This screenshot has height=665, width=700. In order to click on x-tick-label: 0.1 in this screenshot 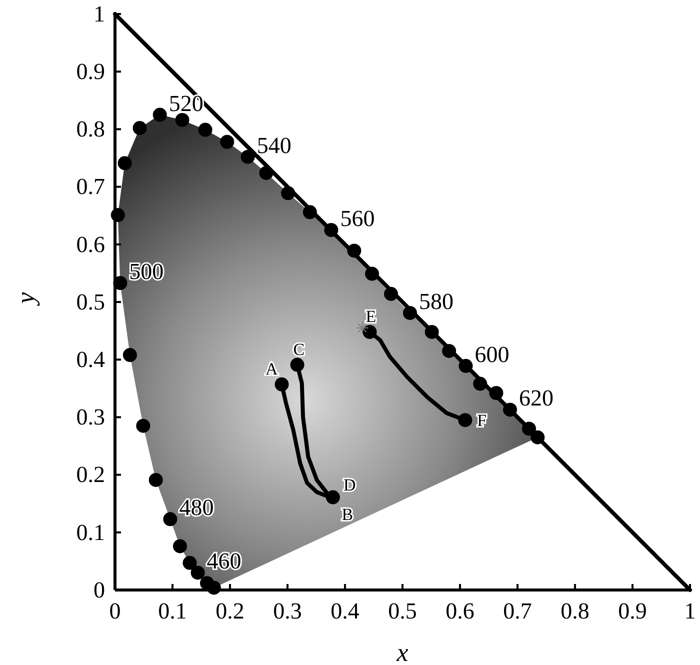, I will do `click(172, 611)`.